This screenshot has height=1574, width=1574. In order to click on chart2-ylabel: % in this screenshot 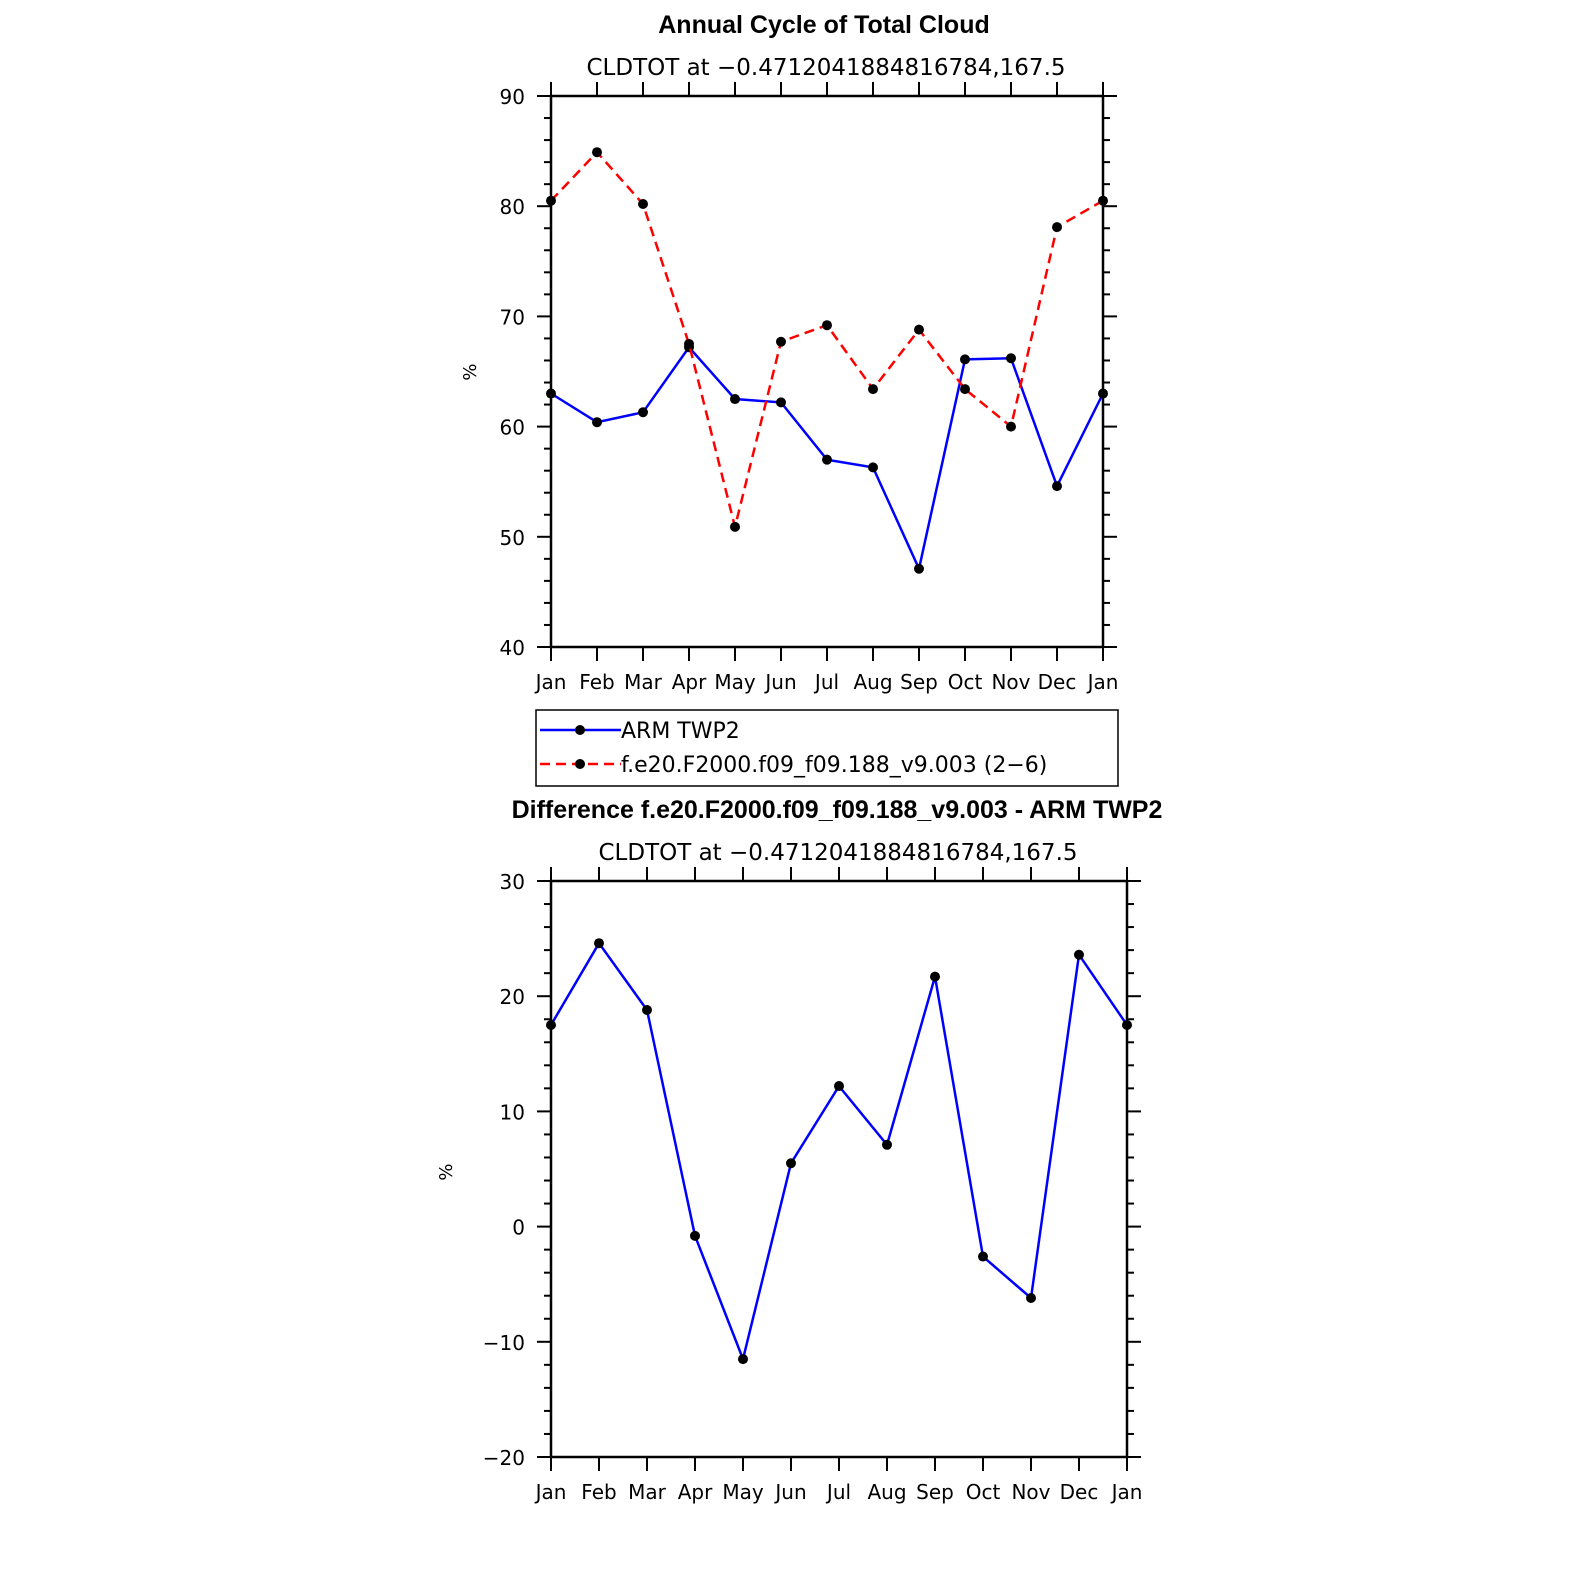, I will do `click(446, 1171)`.